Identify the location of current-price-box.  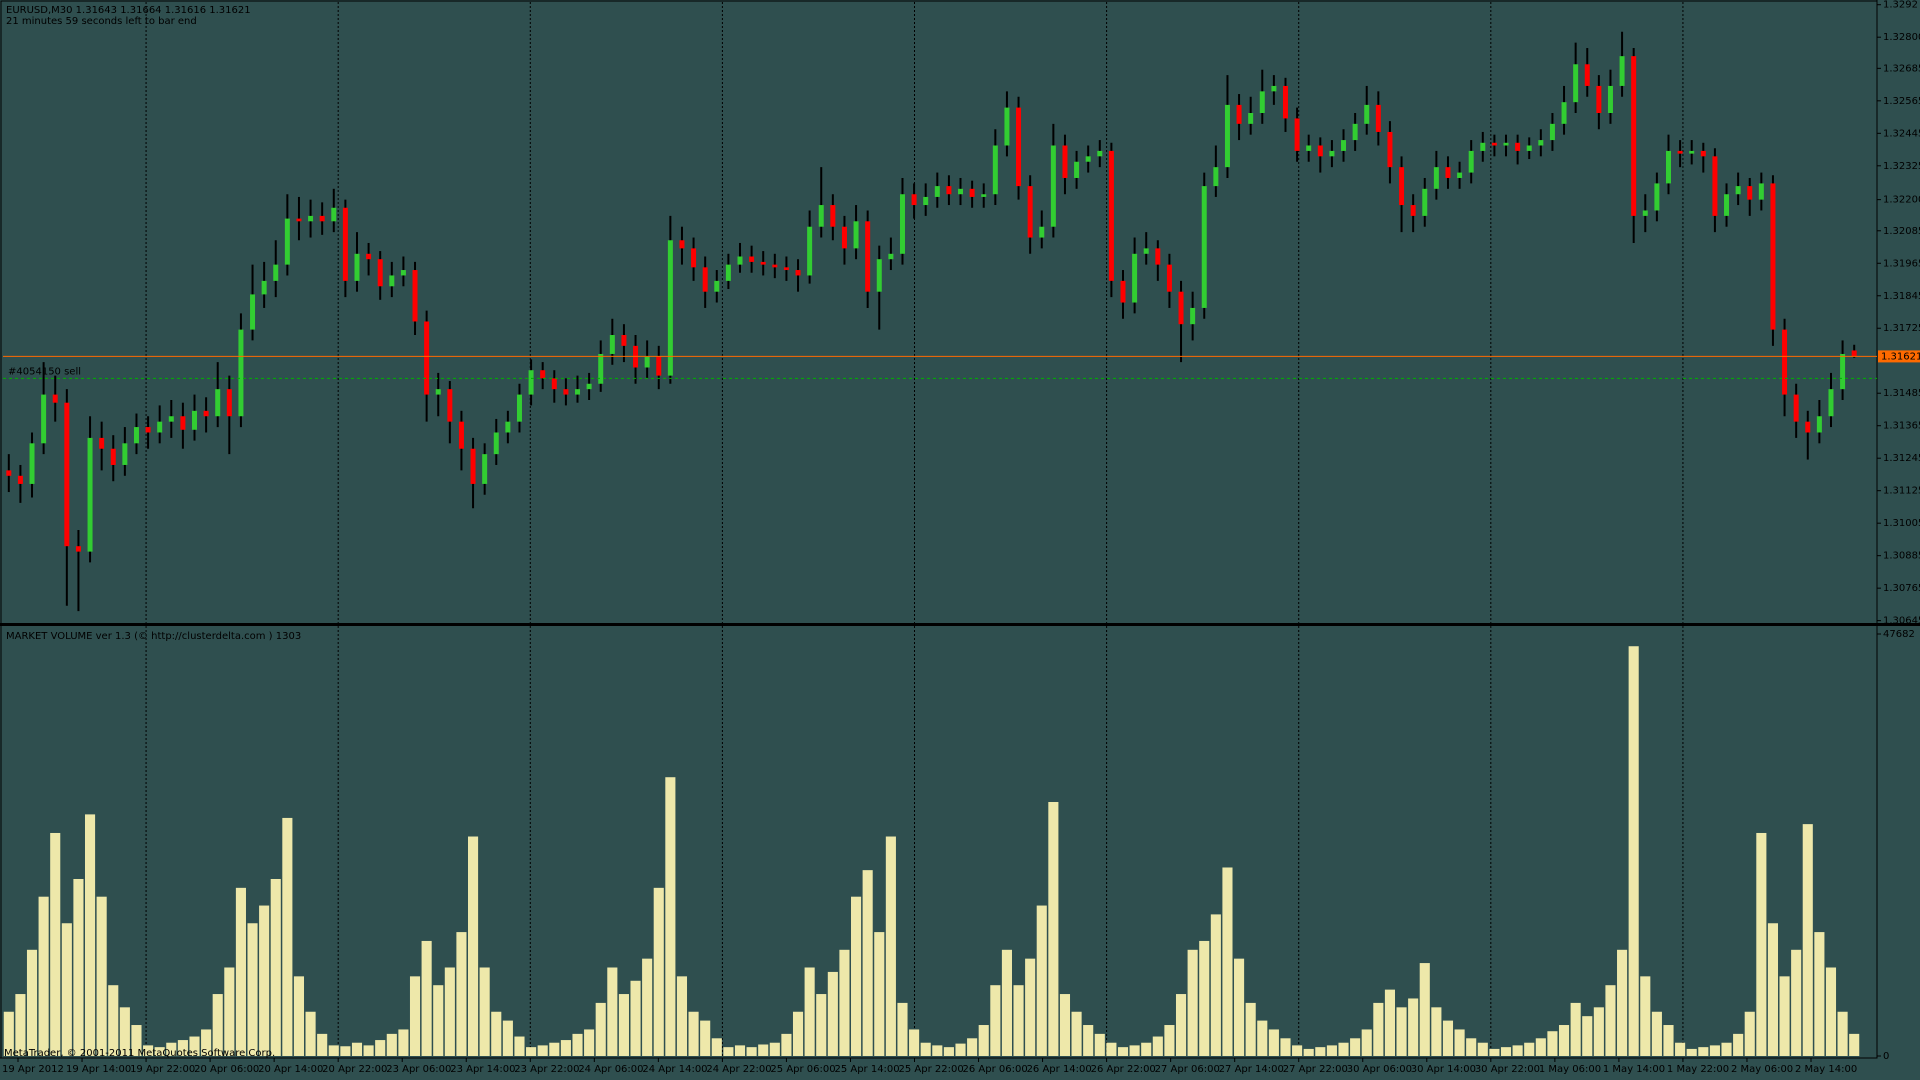
(1899, 356).